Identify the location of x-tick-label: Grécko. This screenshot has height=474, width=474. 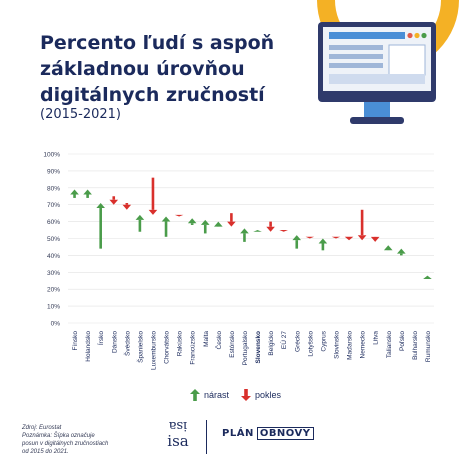
(297, 341).